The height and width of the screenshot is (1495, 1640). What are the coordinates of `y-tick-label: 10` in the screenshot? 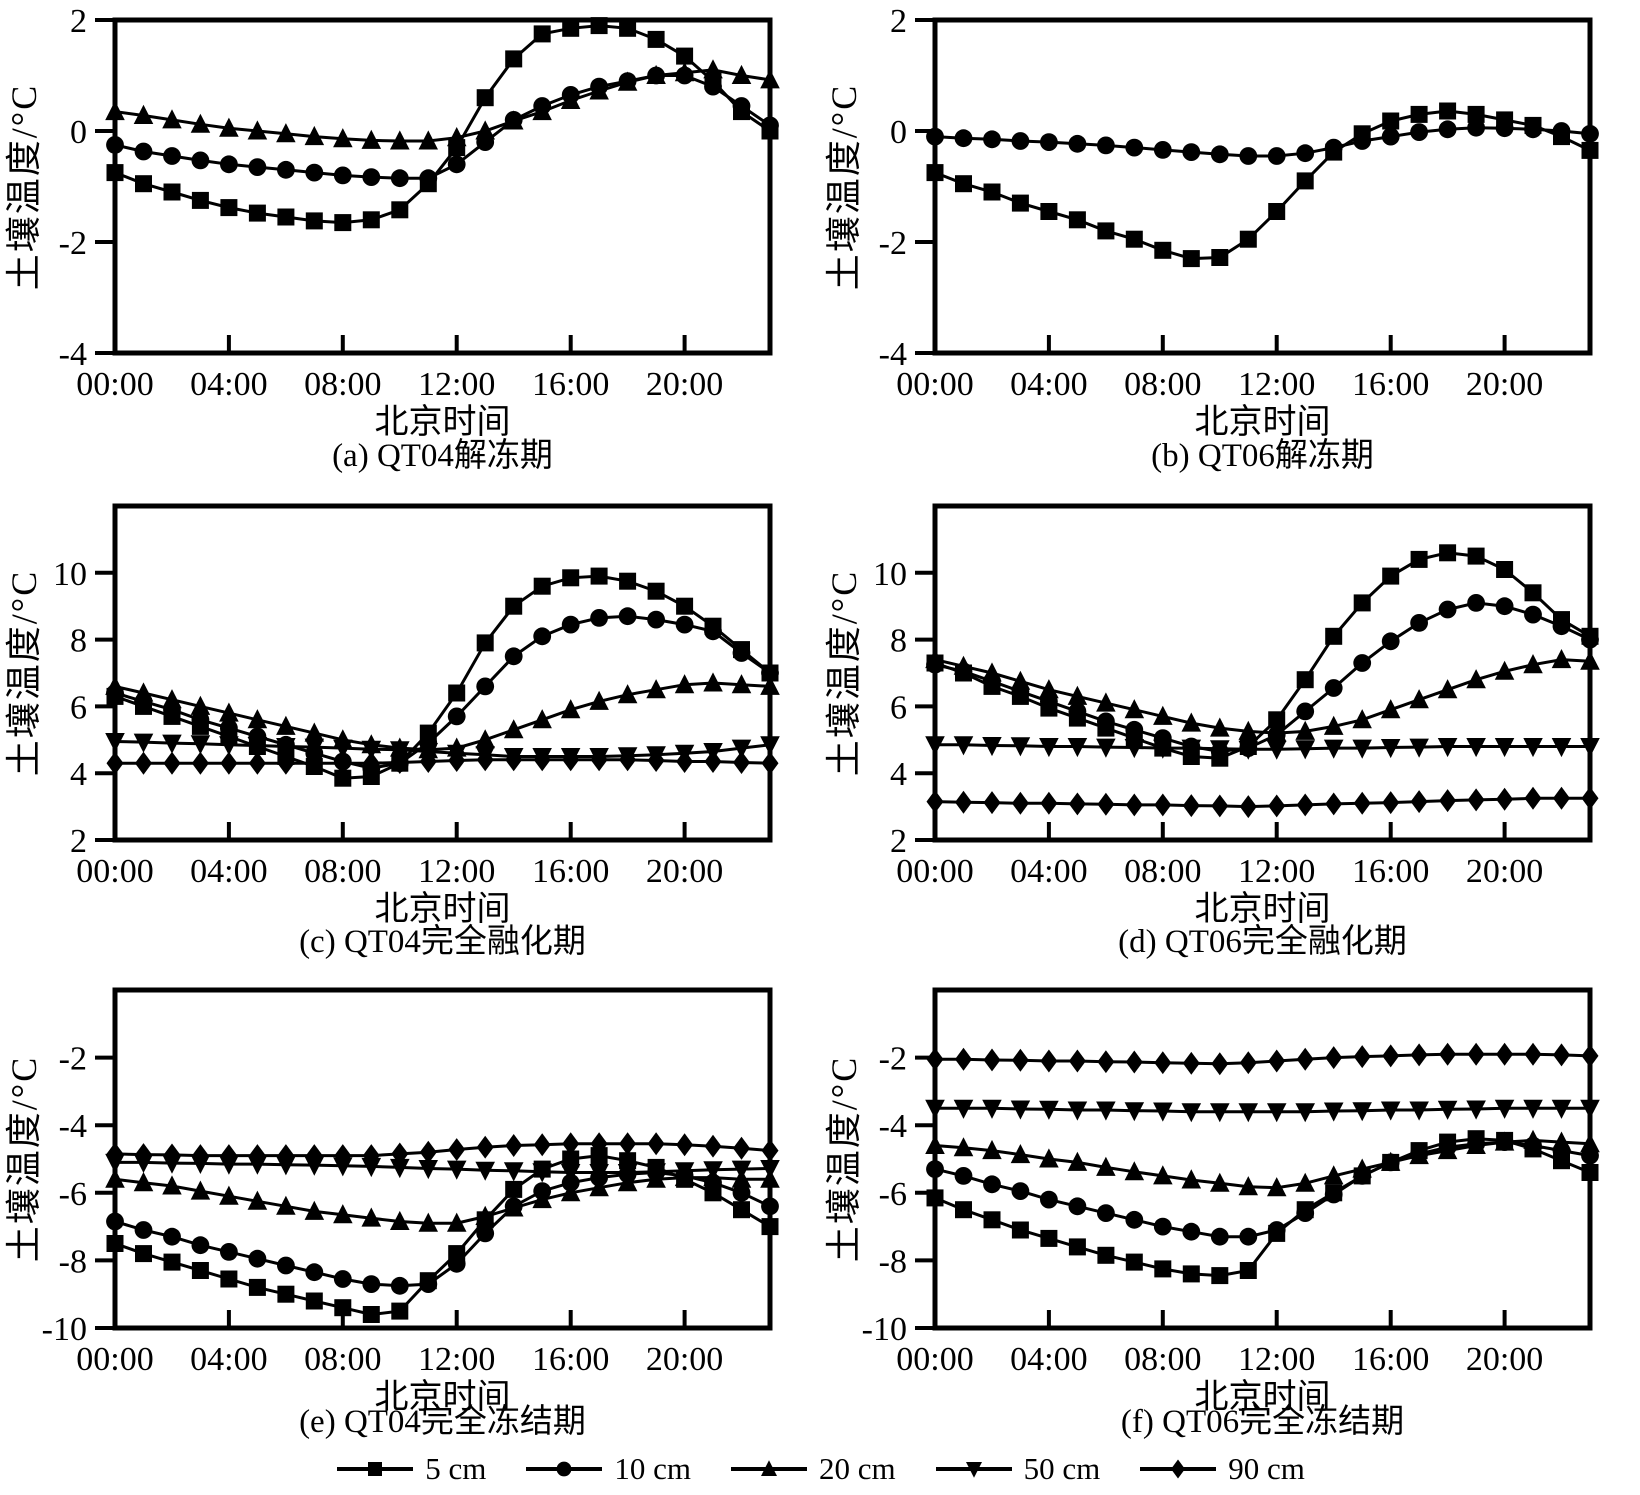 It's located at (890, 574).